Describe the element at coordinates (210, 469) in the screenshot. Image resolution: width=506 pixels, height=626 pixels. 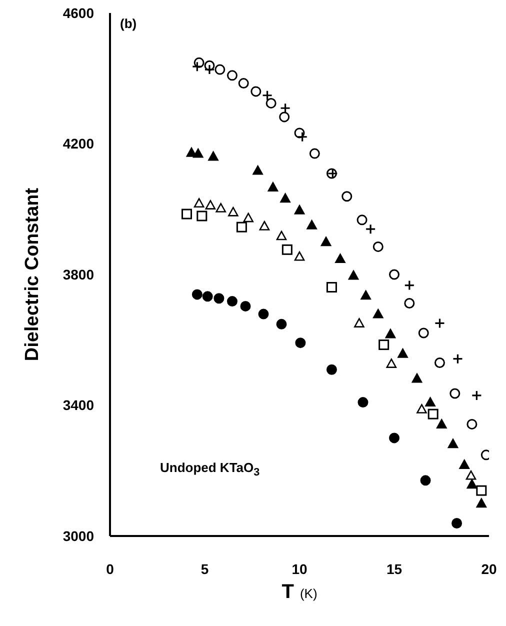
I see `annotation: Undoped KTaO$_{3}$` at that location.